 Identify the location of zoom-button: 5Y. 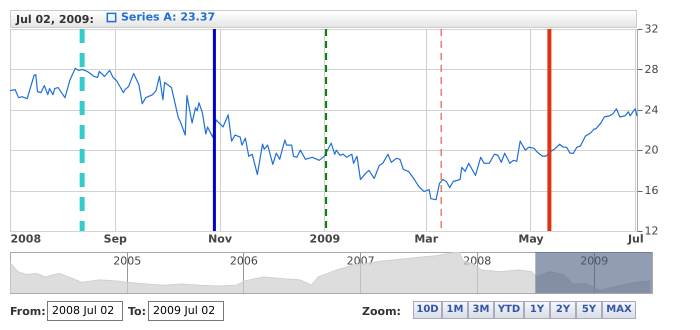
(589, 310).